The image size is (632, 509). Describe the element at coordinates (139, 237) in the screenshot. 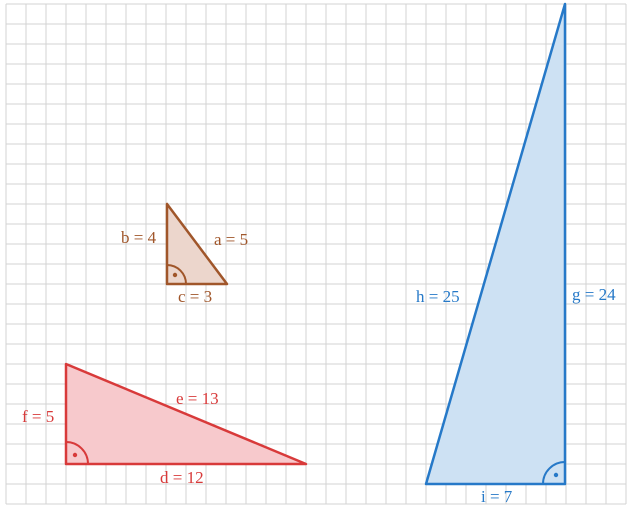

I see `label-b: b = 4` at that location.